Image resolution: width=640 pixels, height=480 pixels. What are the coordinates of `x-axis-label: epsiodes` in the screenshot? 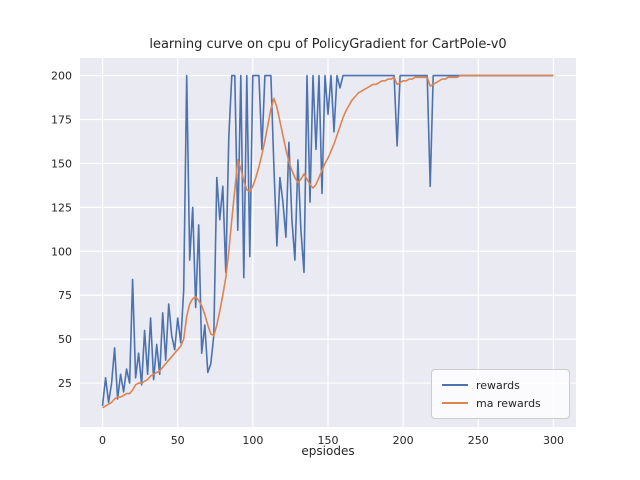 It's located at (328, 451).